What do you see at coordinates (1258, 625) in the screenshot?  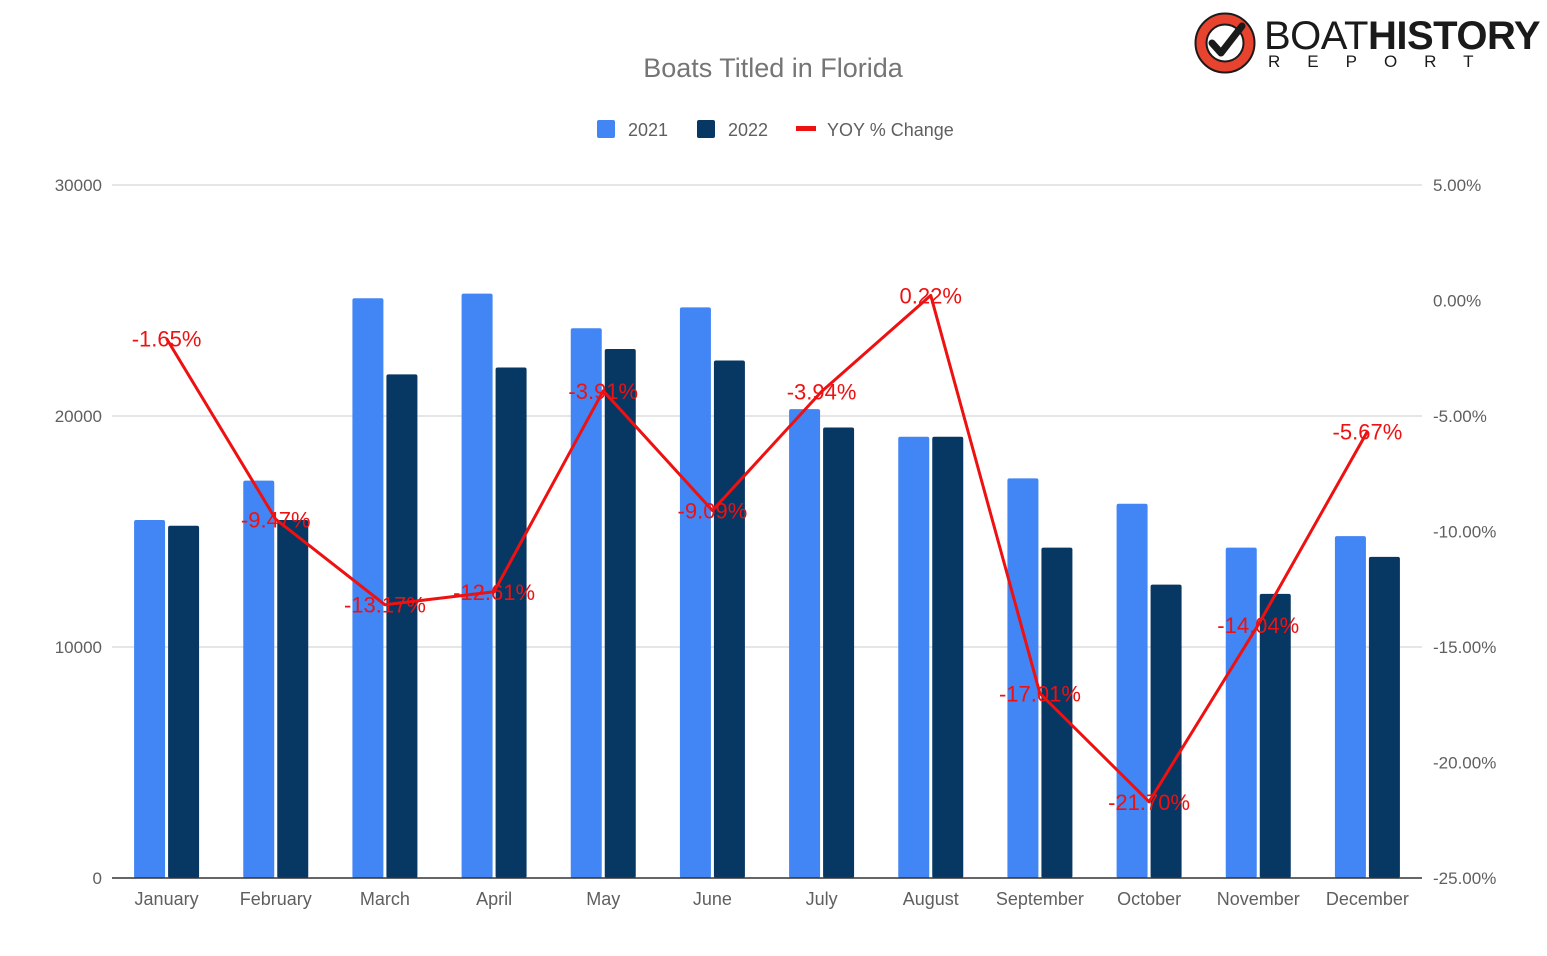 I see `yoy-data-label: -14.04%` at bounding box center [1258, 625].